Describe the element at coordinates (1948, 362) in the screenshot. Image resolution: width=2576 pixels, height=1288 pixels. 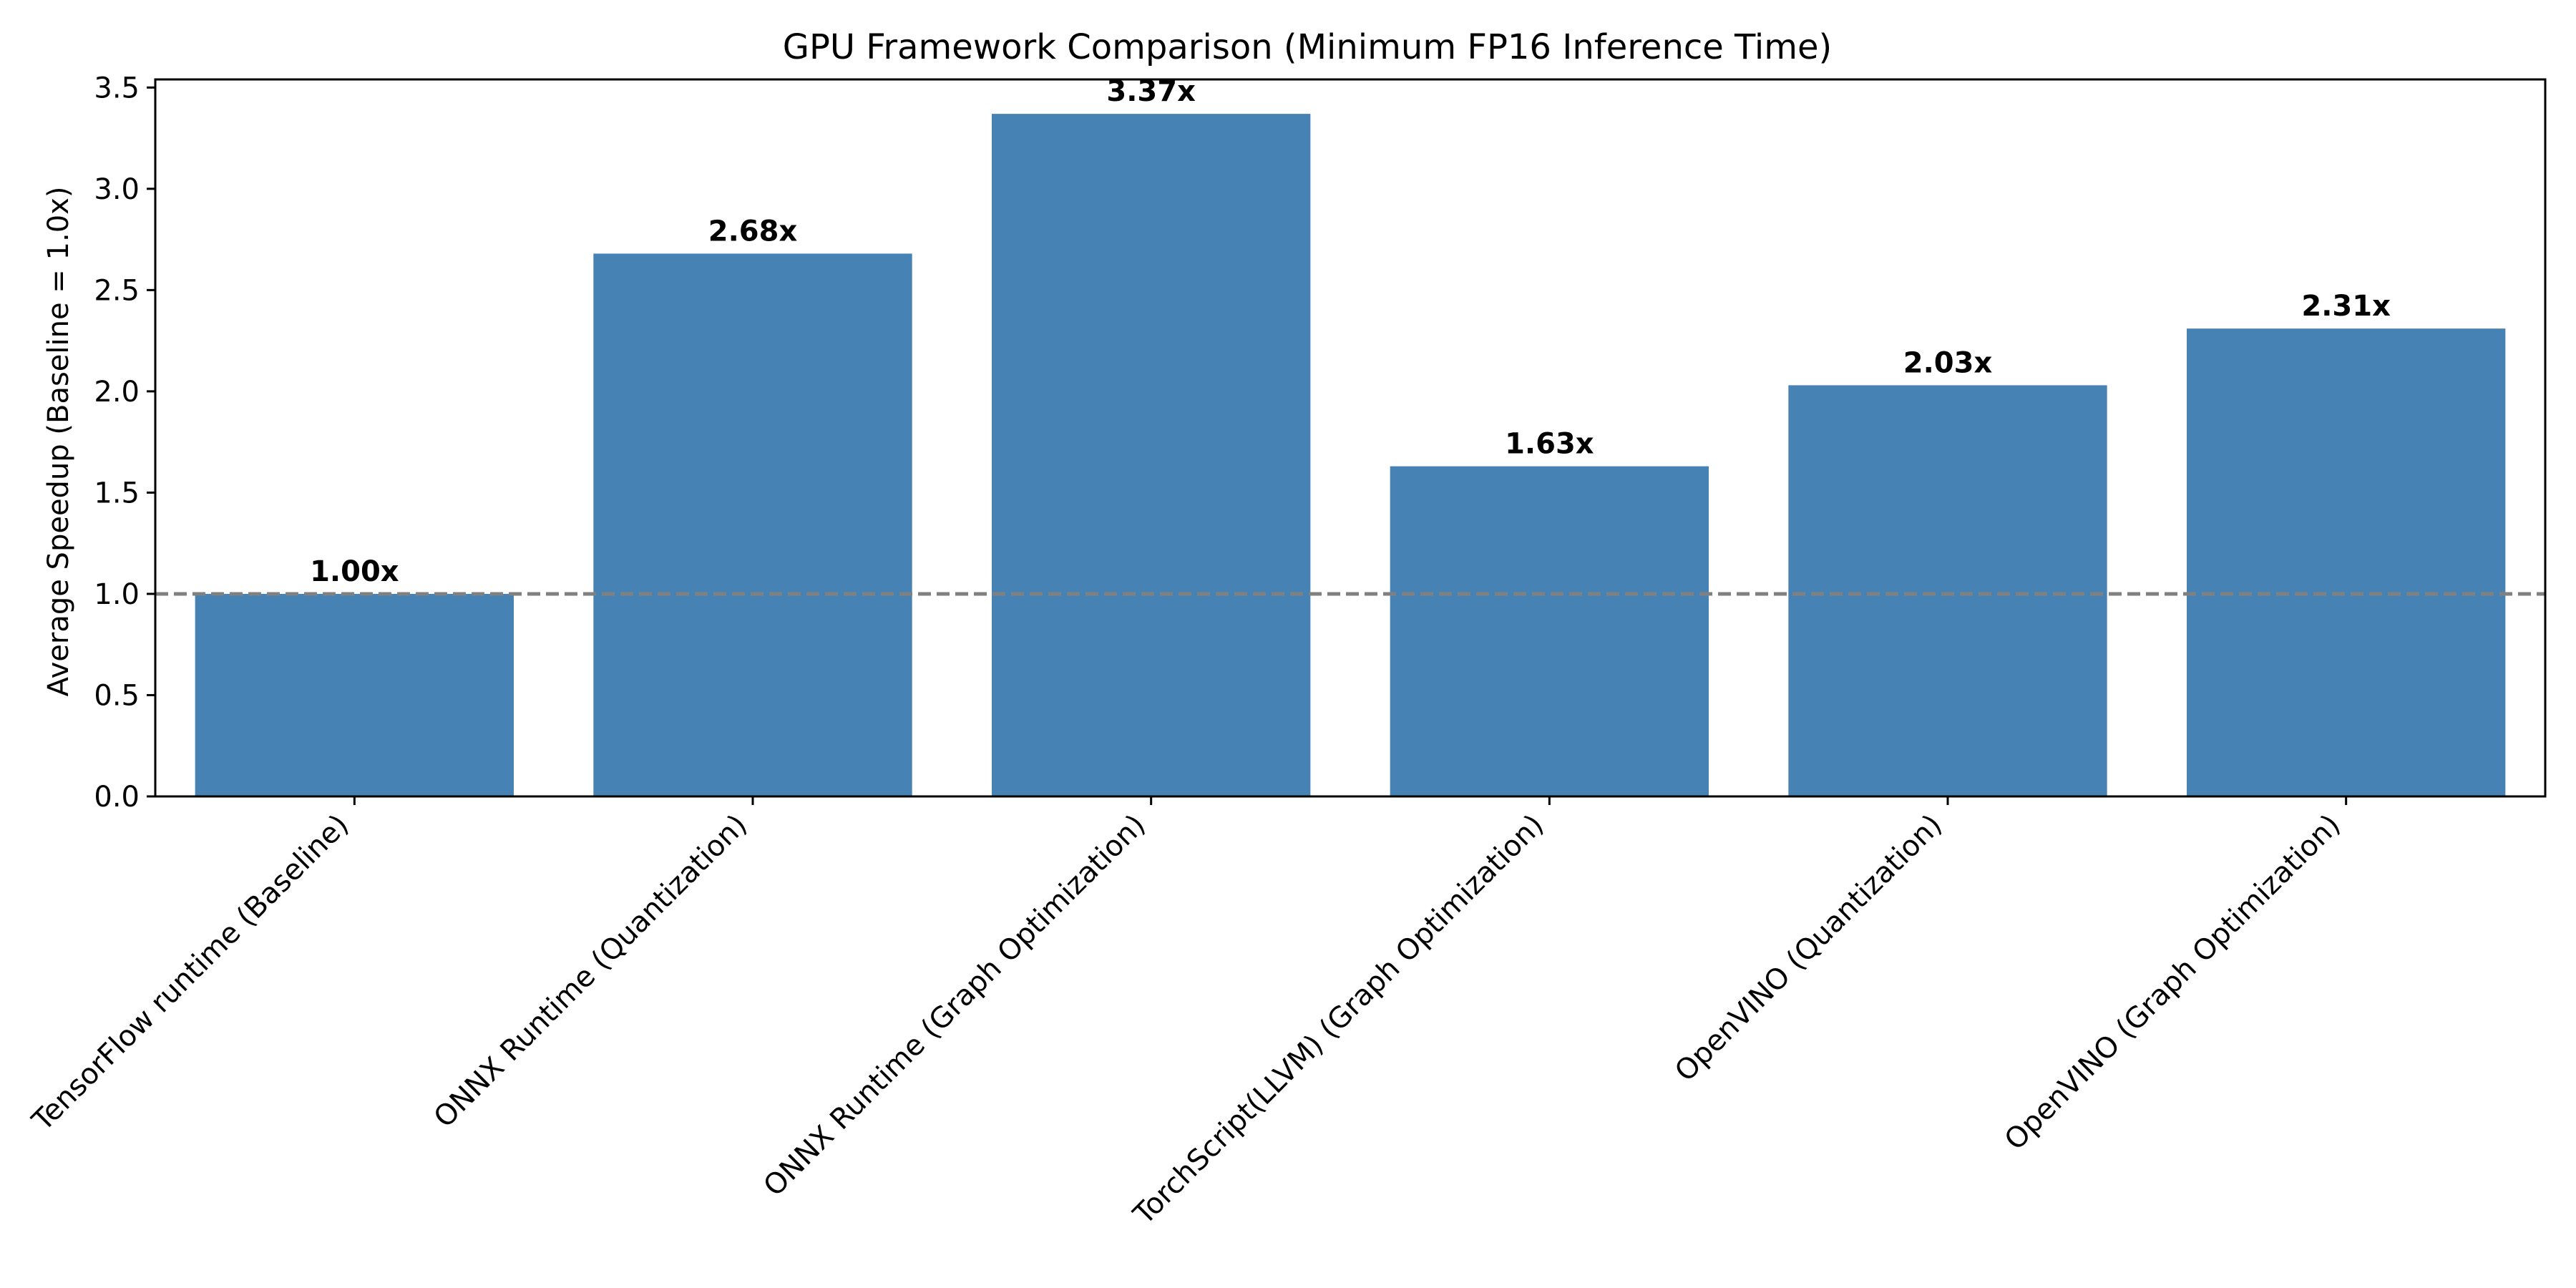
I see `bar-value-label: 2.03x` at that location.